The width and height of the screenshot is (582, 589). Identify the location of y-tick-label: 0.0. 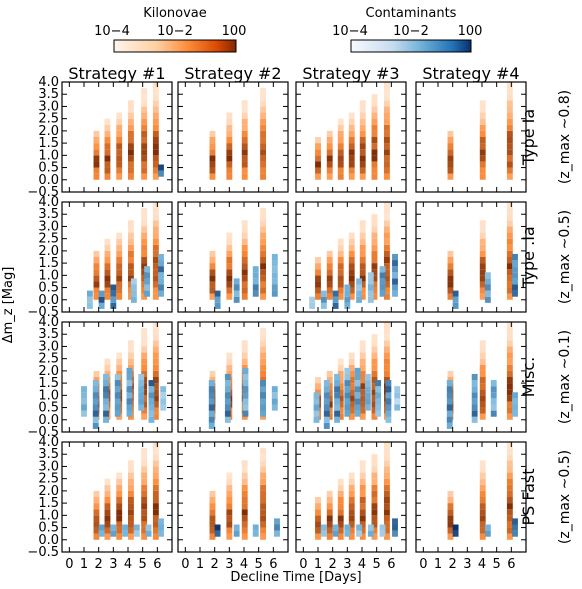
(48, 540).